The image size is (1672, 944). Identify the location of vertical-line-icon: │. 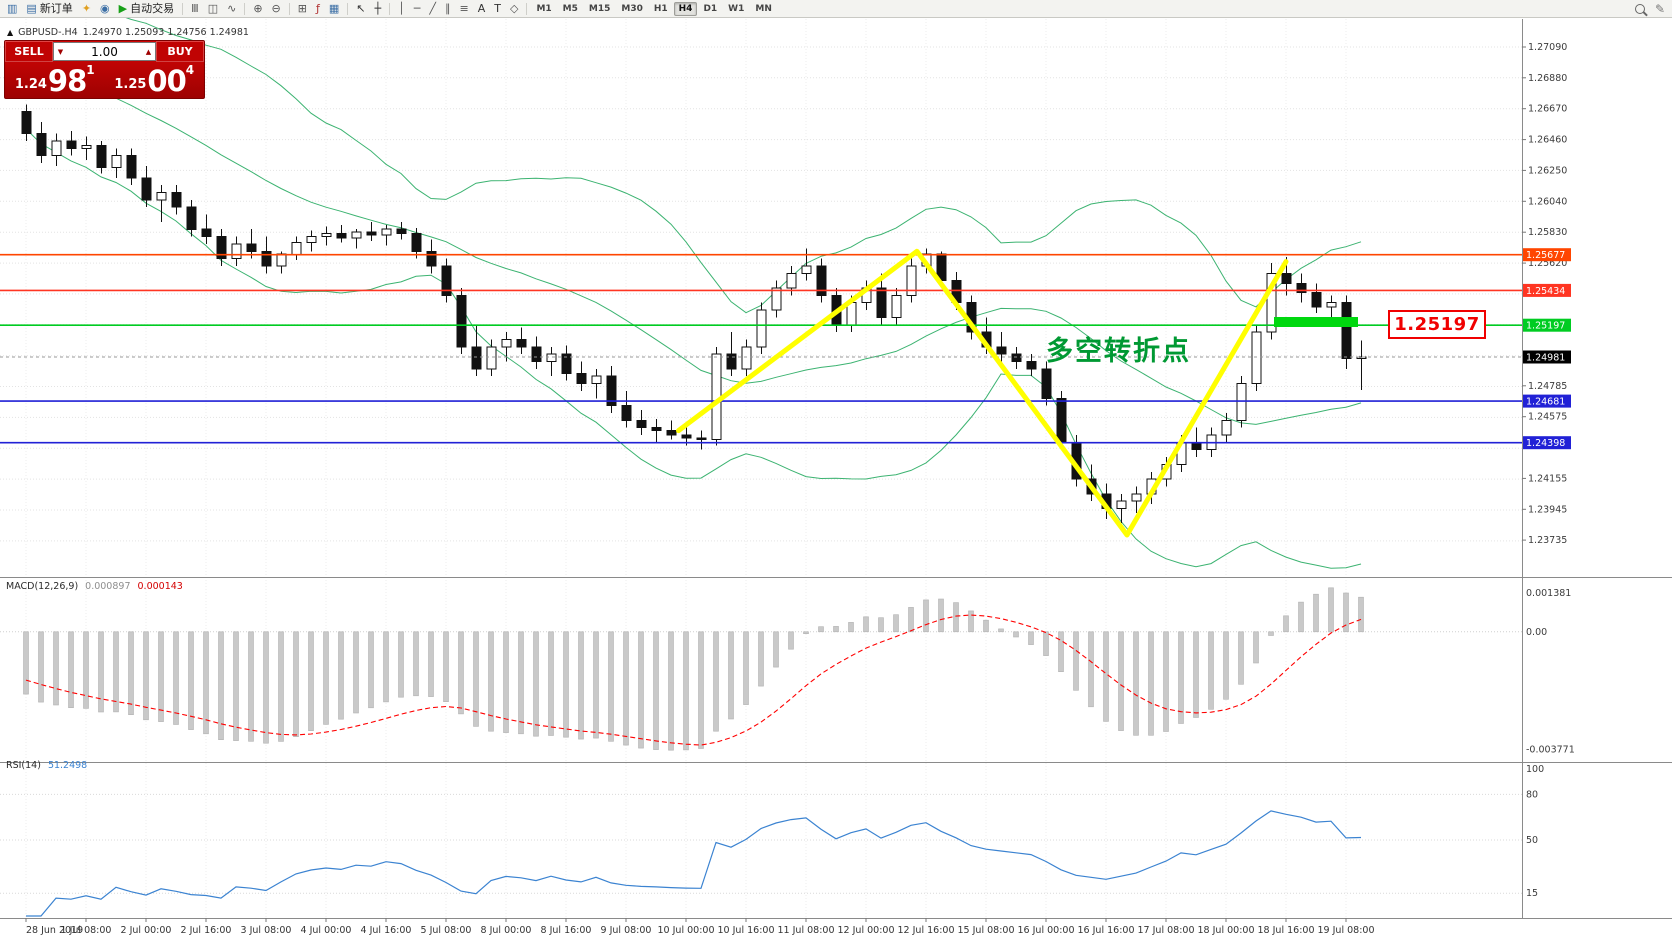
(401, 9).